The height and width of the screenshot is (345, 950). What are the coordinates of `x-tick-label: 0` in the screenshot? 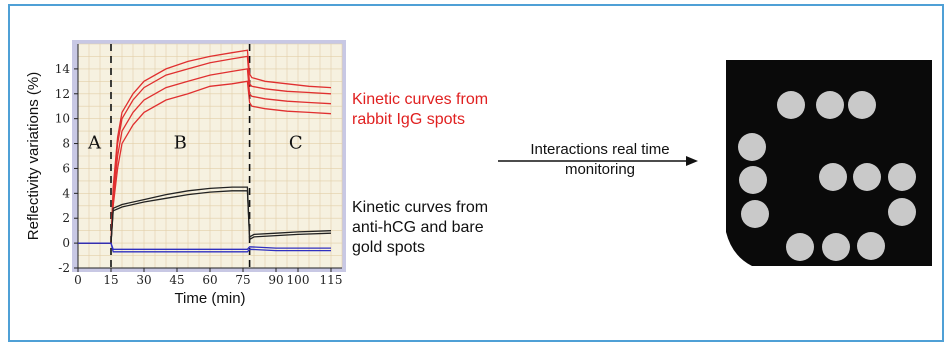 It's located at (78, 280).